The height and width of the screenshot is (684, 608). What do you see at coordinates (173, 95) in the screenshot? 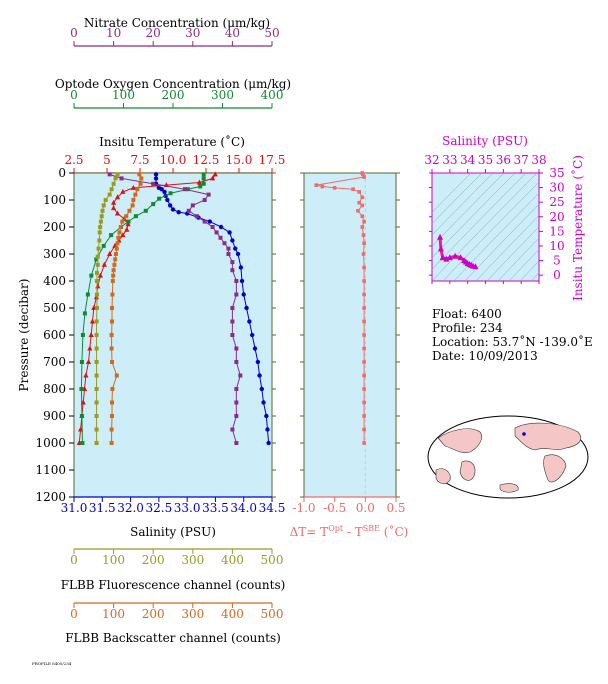
I see `oxygen-tick-label: 200` at bounding box center [173, 95].